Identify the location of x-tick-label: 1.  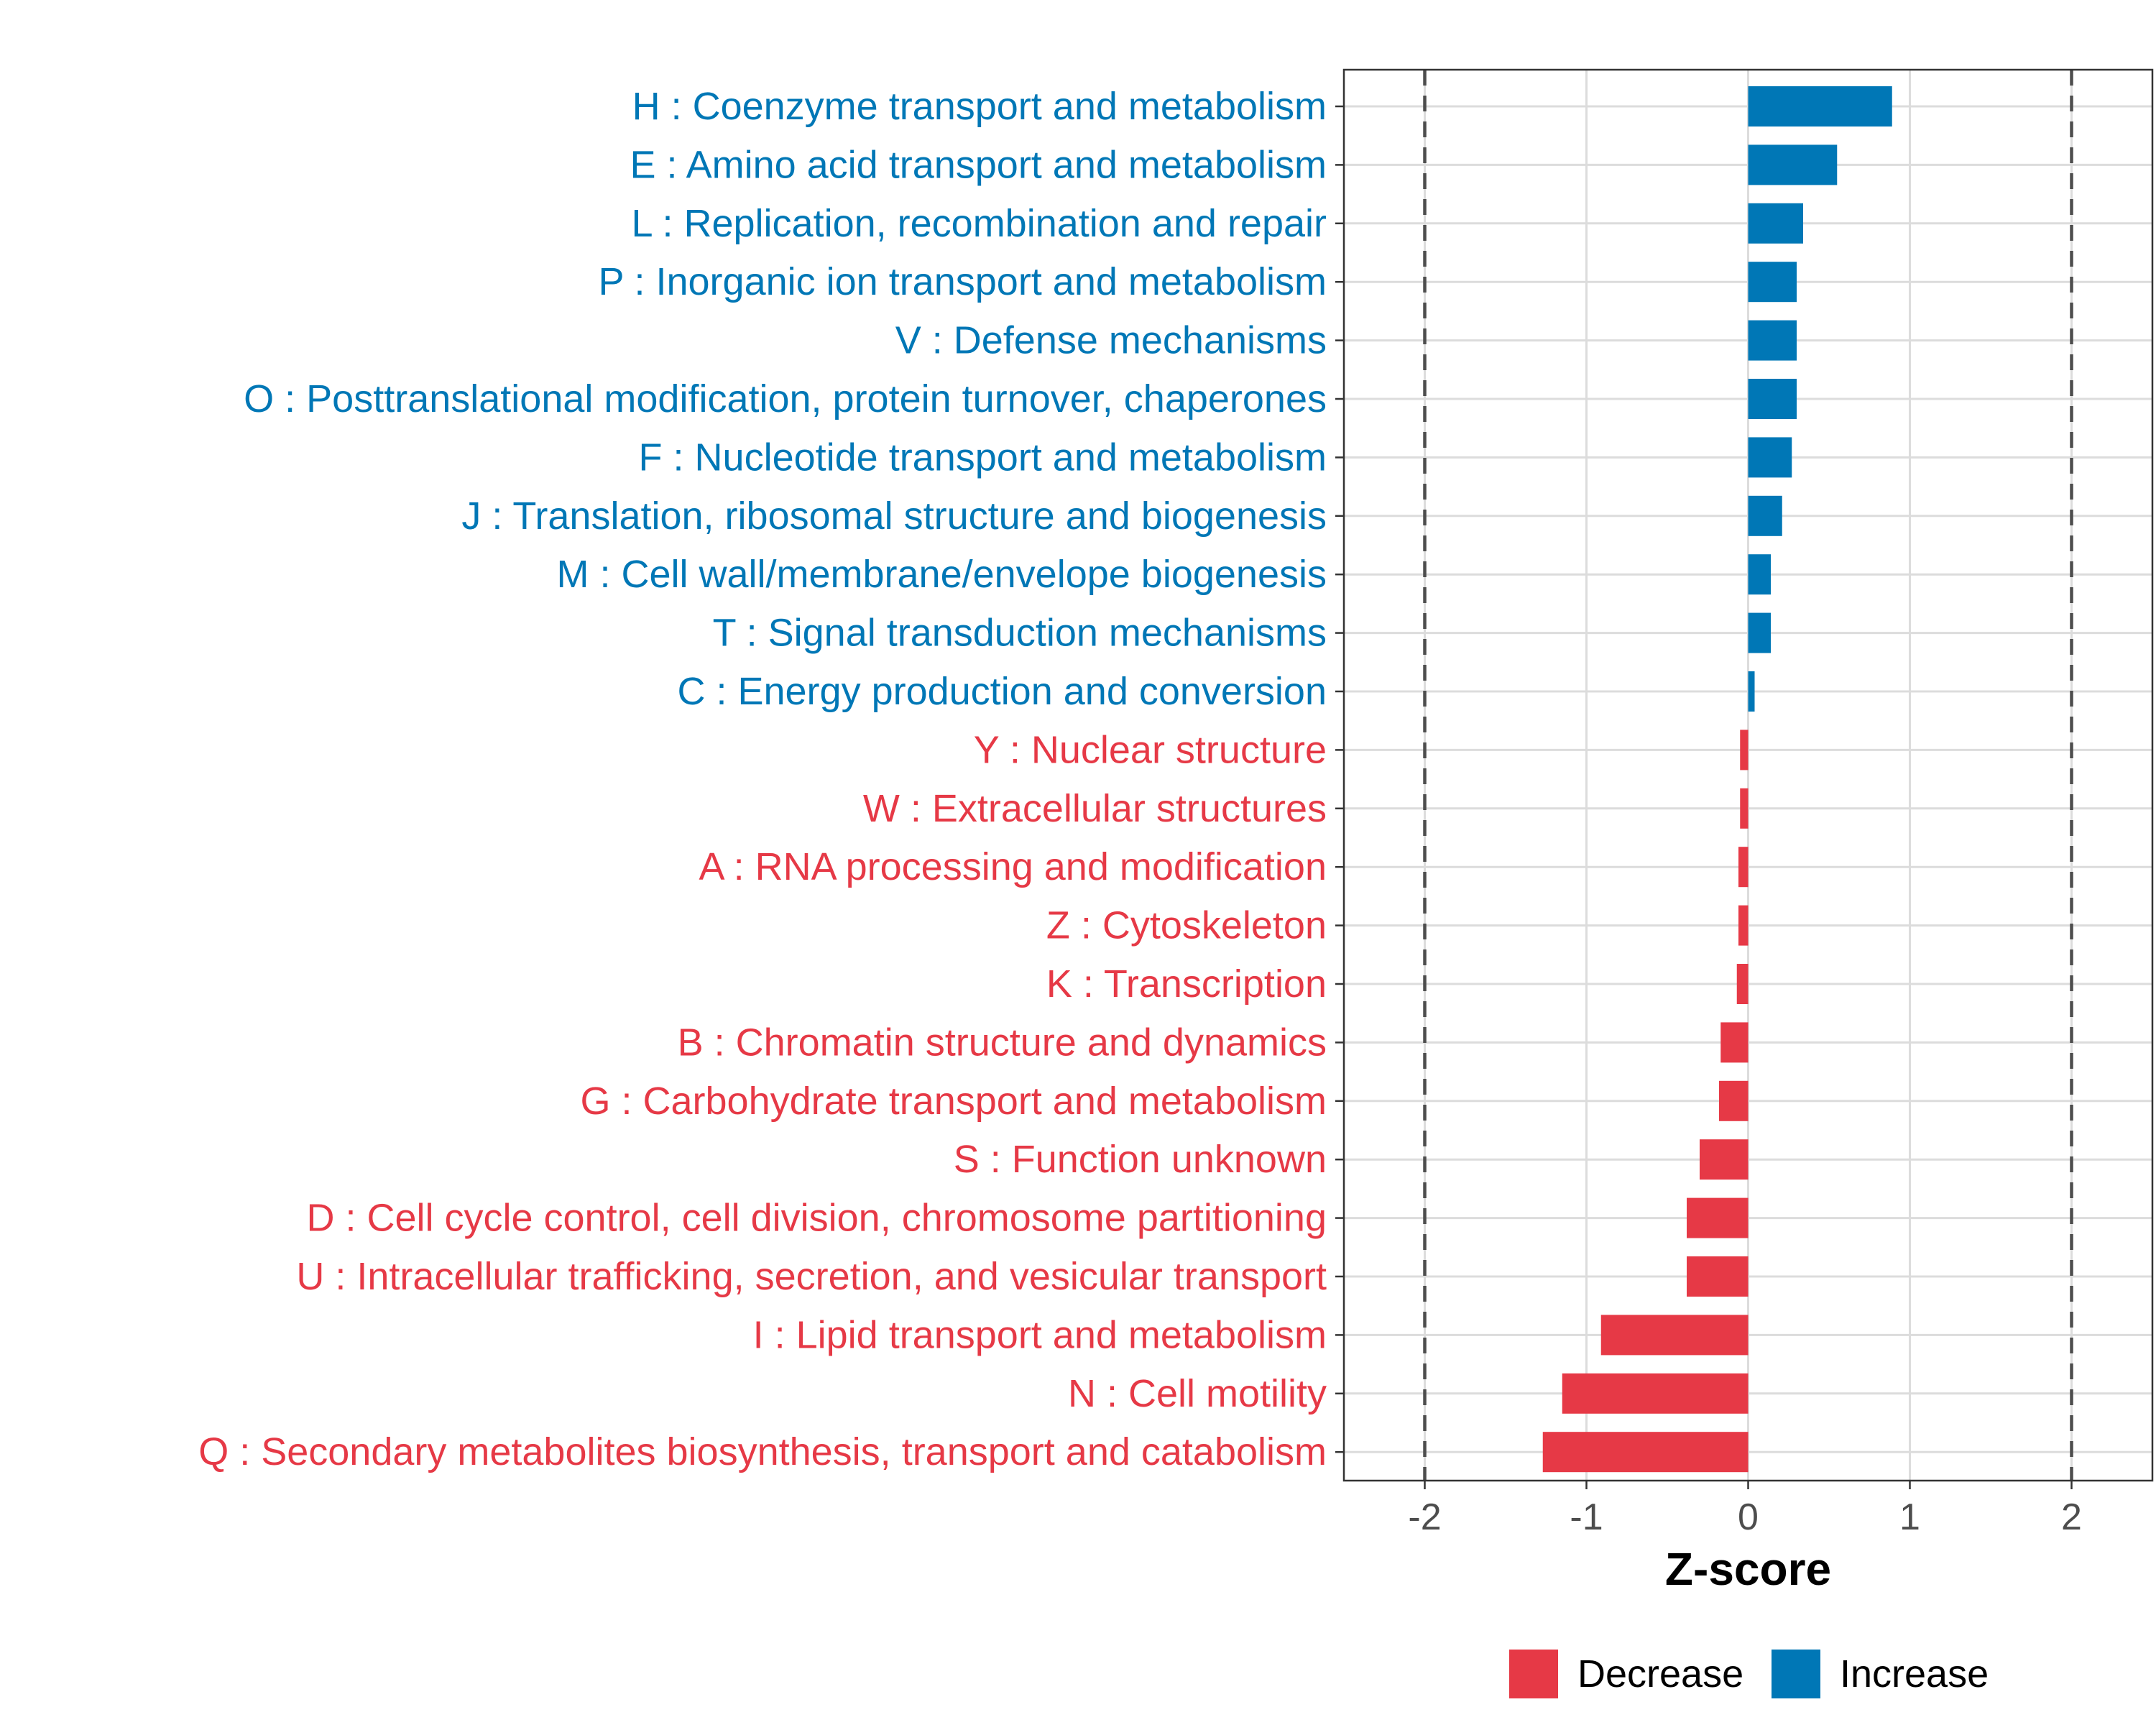
(1910, 1517).